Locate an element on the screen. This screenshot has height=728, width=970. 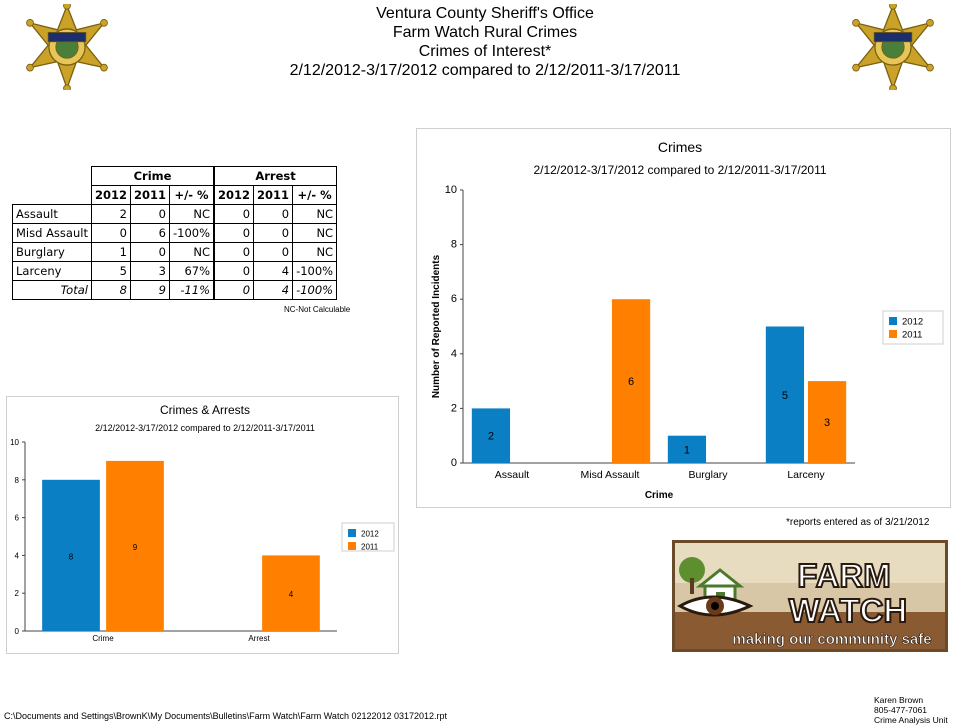
table-row: Assault 2 0 NC 0 0 NC is located at coordinates (175, 214).